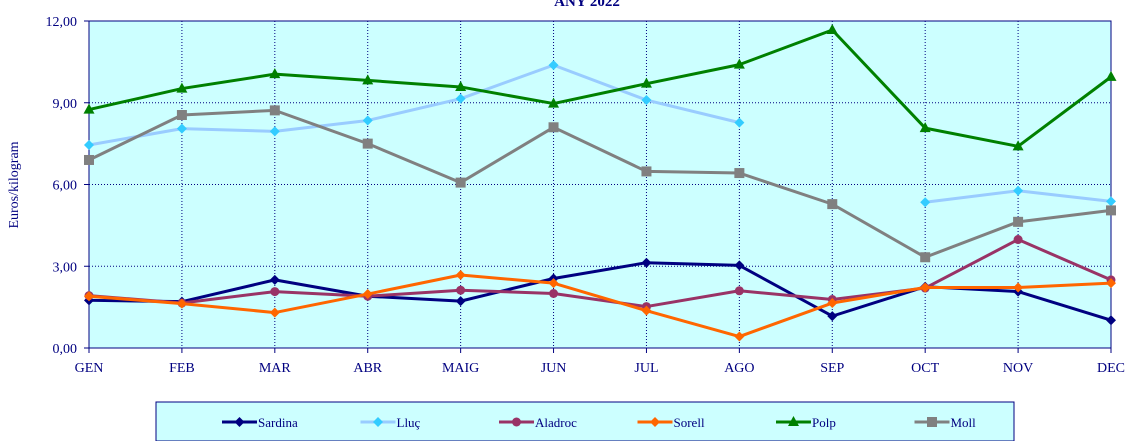  Describe the element at coordinates (556, 422) in the screenshot. I see `legend-label: Aladroc` at that location.